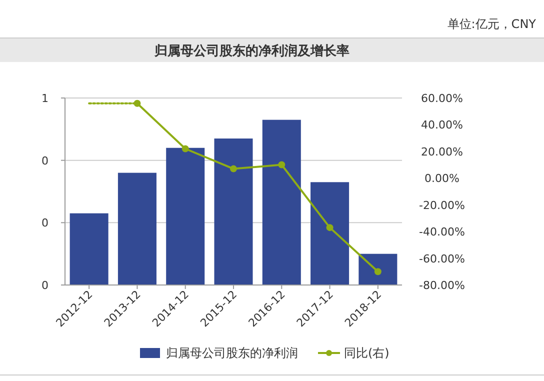 This screenshot has width=544, height=381. I want to click on y2-tick-label: -40.00%, so click(442, 232).